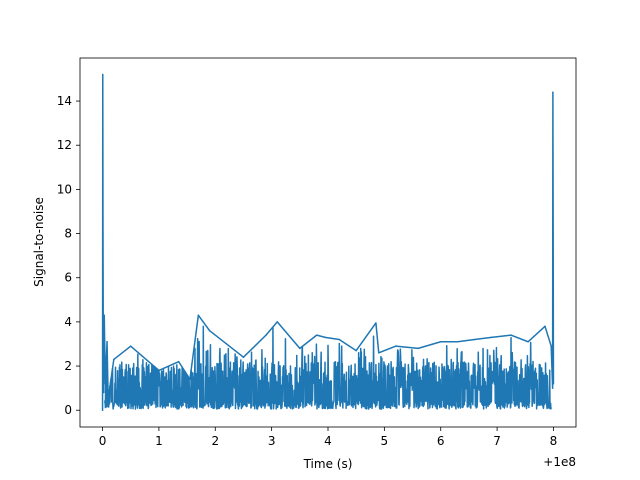  Describe the element at coordinates (68, 234) in the screenshot. I see `y-tick-label: 8` at that location.